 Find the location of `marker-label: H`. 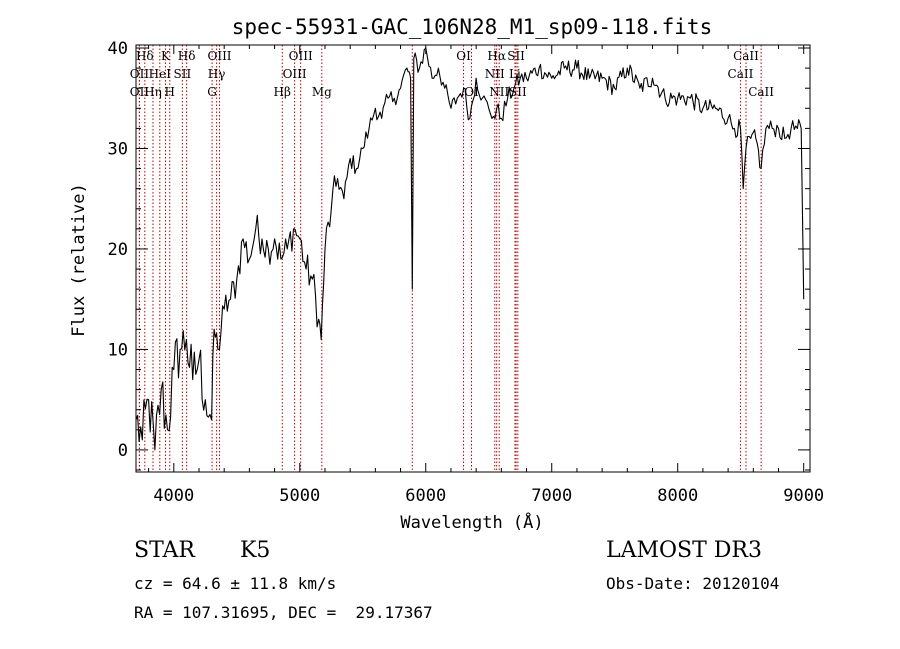

marker-label: H is located at coordinates (170, 92).